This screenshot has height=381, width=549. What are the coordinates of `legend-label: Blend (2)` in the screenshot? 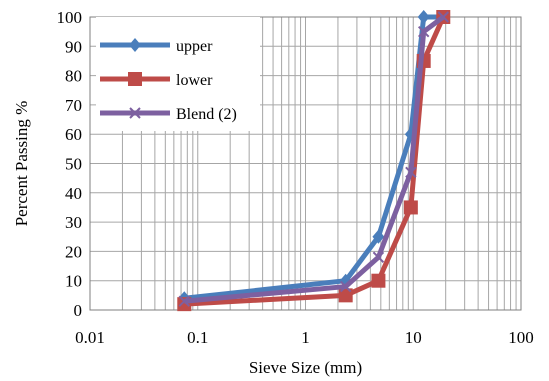 It's located at (206, 114).